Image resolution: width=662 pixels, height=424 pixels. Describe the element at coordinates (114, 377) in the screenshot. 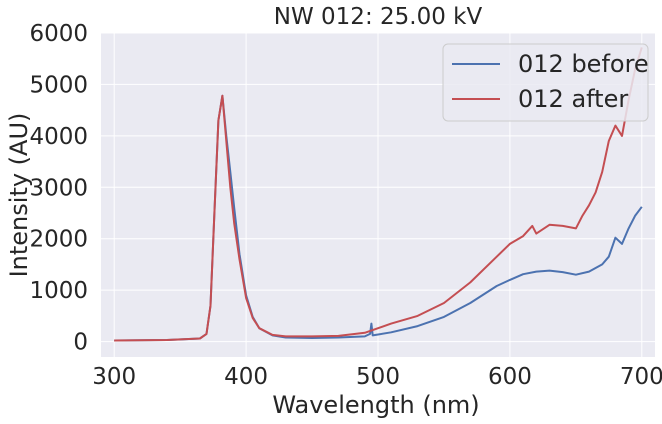

I see `x-tick-label: 300` at that location.